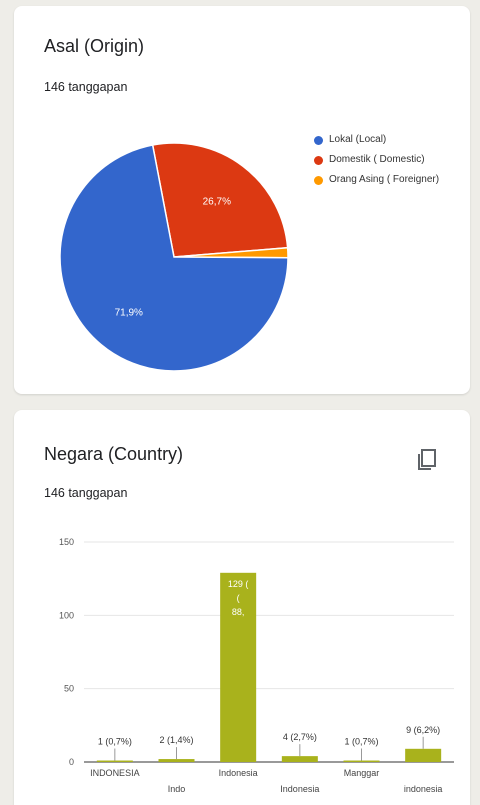  I want to click on country-response-count: 146 tanggapan, so click(86, 493).